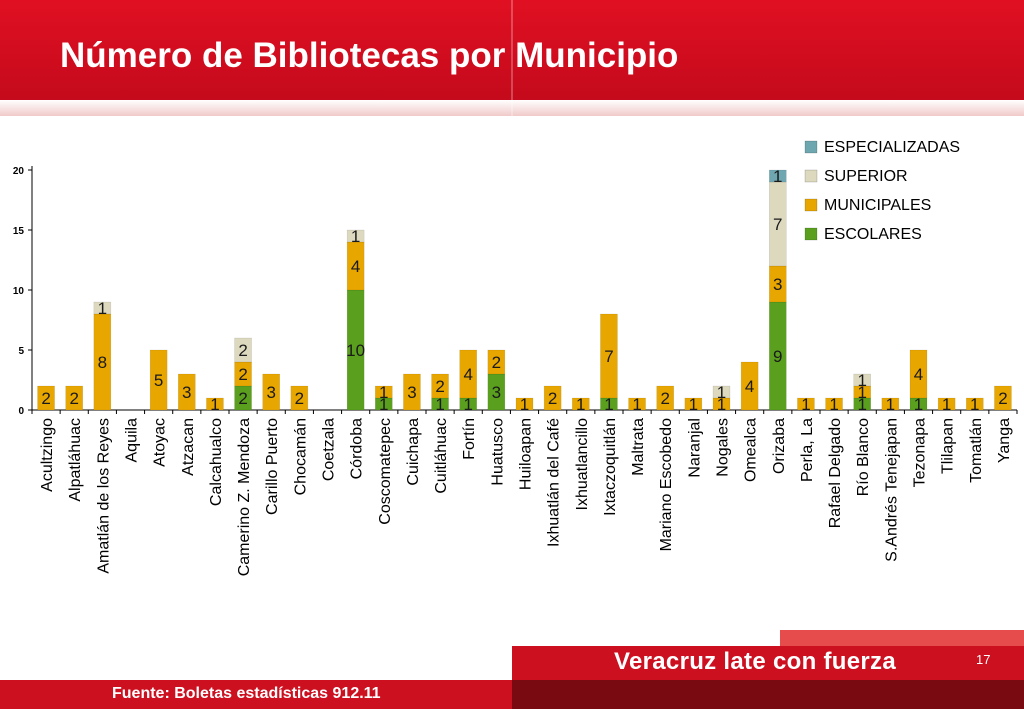 The height and width of the screenshot is (709, 1024). Describe the element at coordinates (132, 440) in the screenshot. I see `category-label: Aquila` at that location.